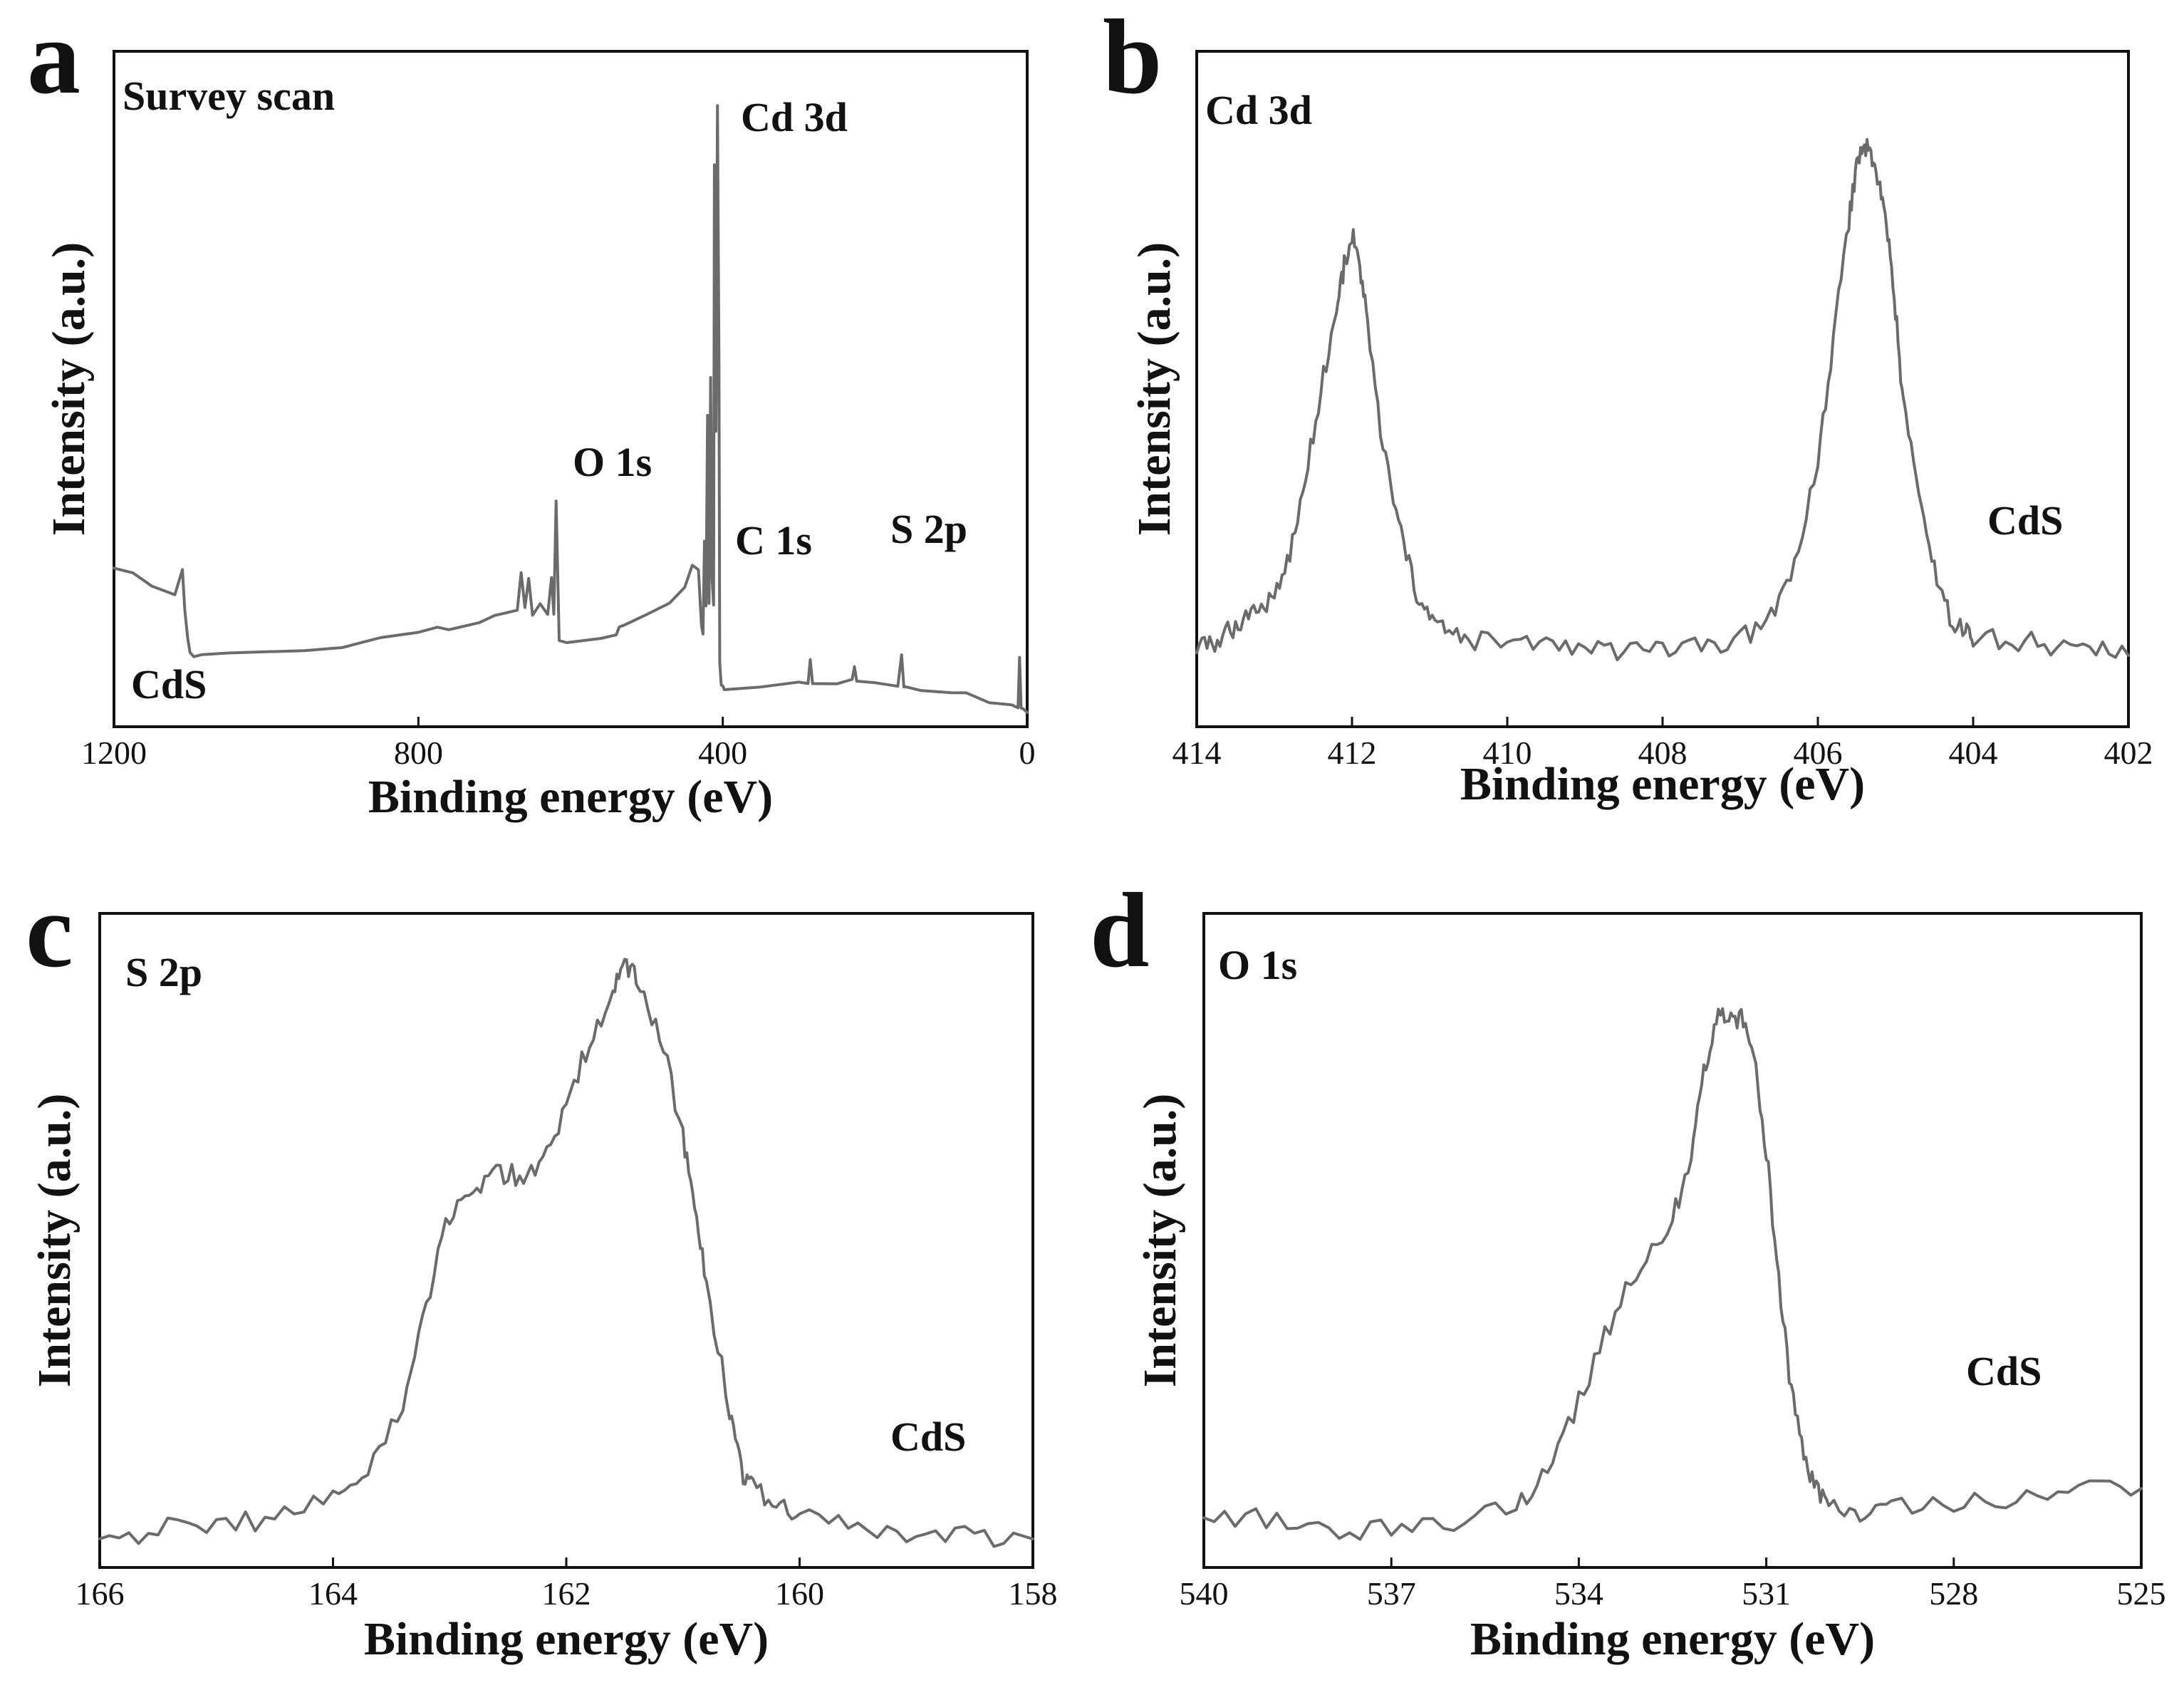  Describe the element at coordinates (1818, 753) in the screenshot. I see `panel-b-x-tick-label: 406` at that location.